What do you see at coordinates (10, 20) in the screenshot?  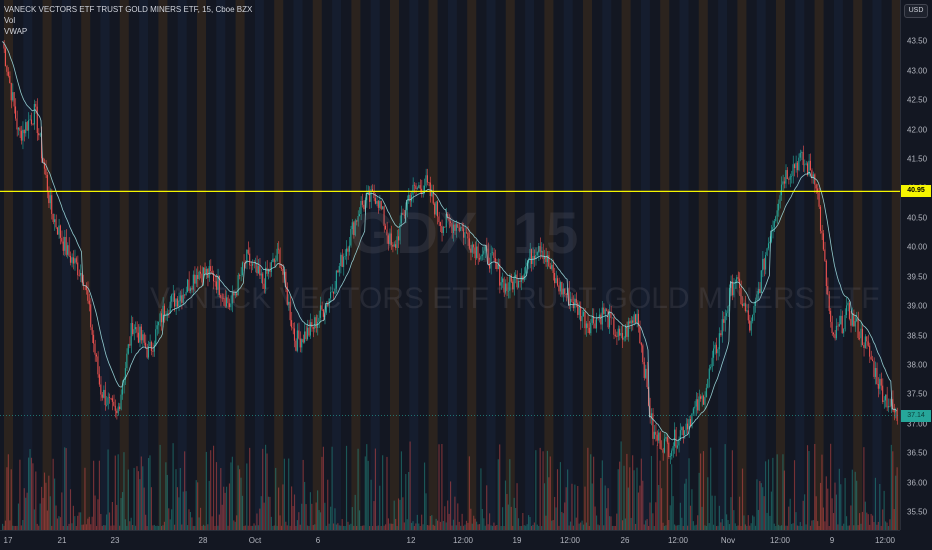 I see `volume-indicator-label: Vol` at bounding box center [10, 20].